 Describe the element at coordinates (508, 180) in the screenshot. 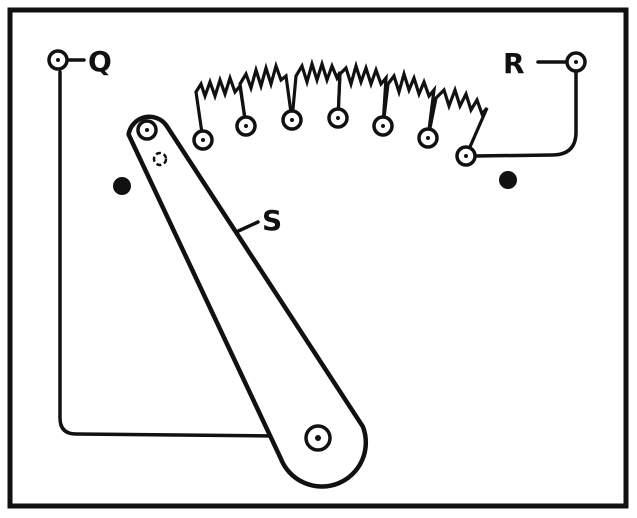

I see `stop-pin-right` at that location.